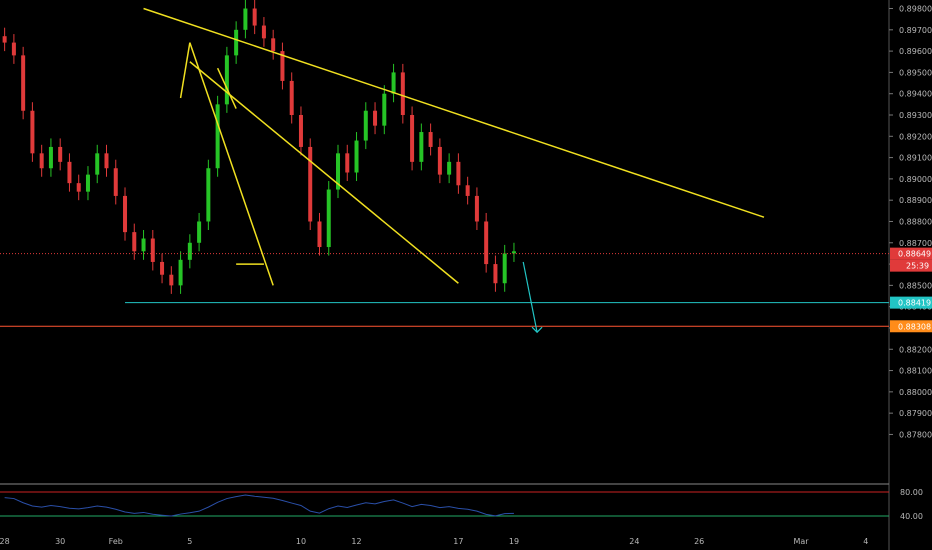 The height and width of the screenshot is (550, 932). What do you see at coordinates (911, 516) in the screenshot?
I see `osc-level-label: 40.00` at bounding box center [911, 516].